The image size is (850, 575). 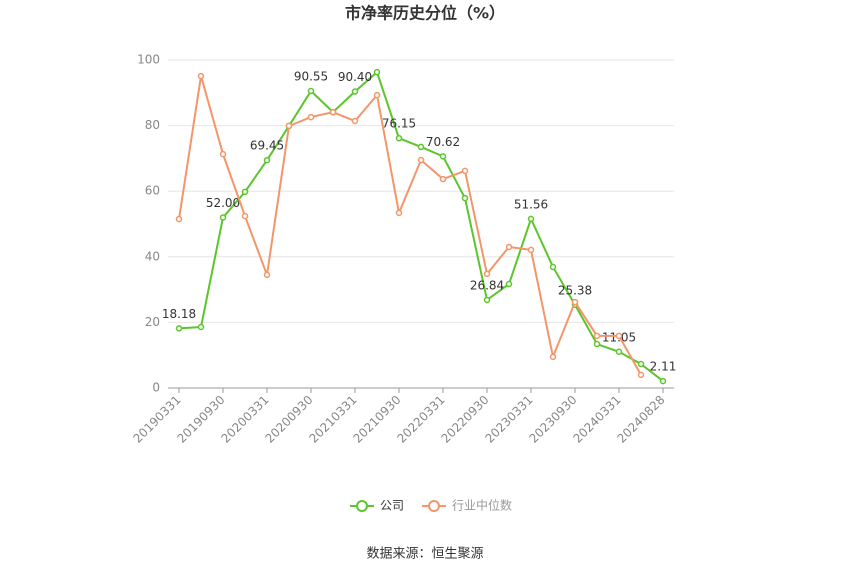 I want to click on legend-label: 公司, so click(x=392, y=506).